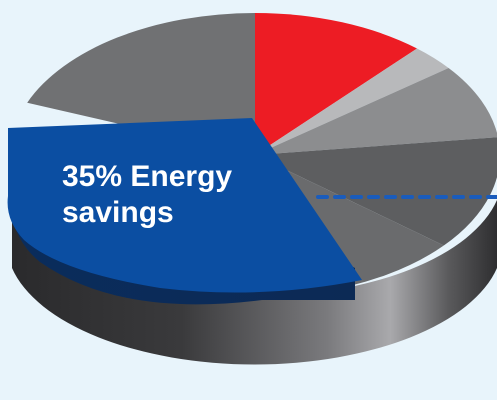  What do you see at coordinates (118, 212) in the screenshot?
I see `annotation-label-line2: savings` at bounding box center [118, 212].